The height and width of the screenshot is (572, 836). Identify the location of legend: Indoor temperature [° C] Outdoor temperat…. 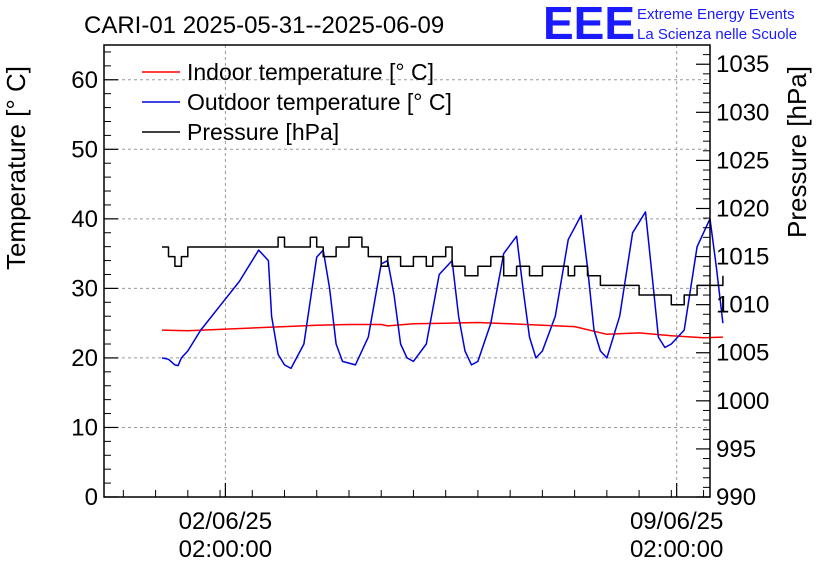
(297, 102).